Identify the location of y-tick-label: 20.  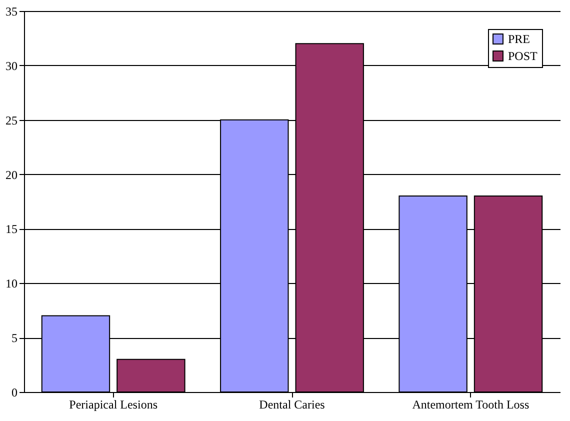
(12, 175).